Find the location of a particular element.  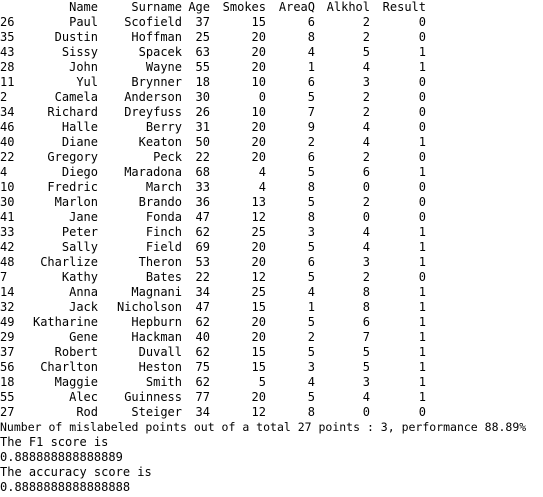

table-row: 41 Jane Fonda 47 12 8 0 0 is located at coordinates (213, 217).